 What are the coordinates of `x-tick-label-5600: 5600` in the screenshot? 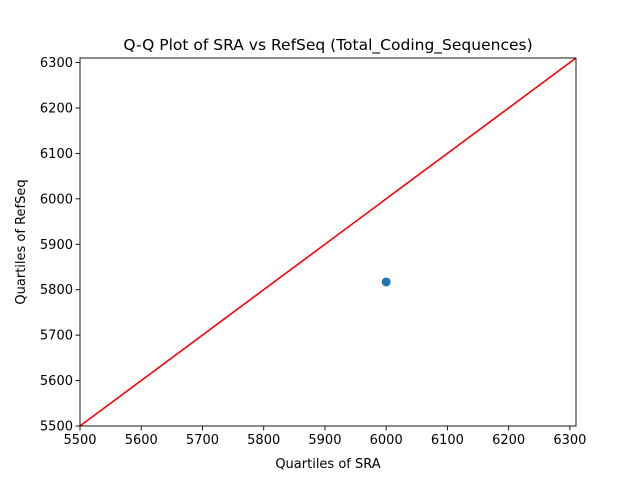 It's located at (141, 440).